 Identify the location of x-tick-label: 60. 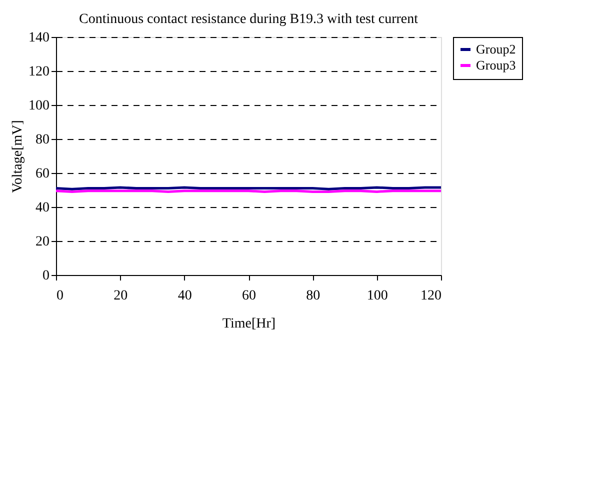
(249, 296).